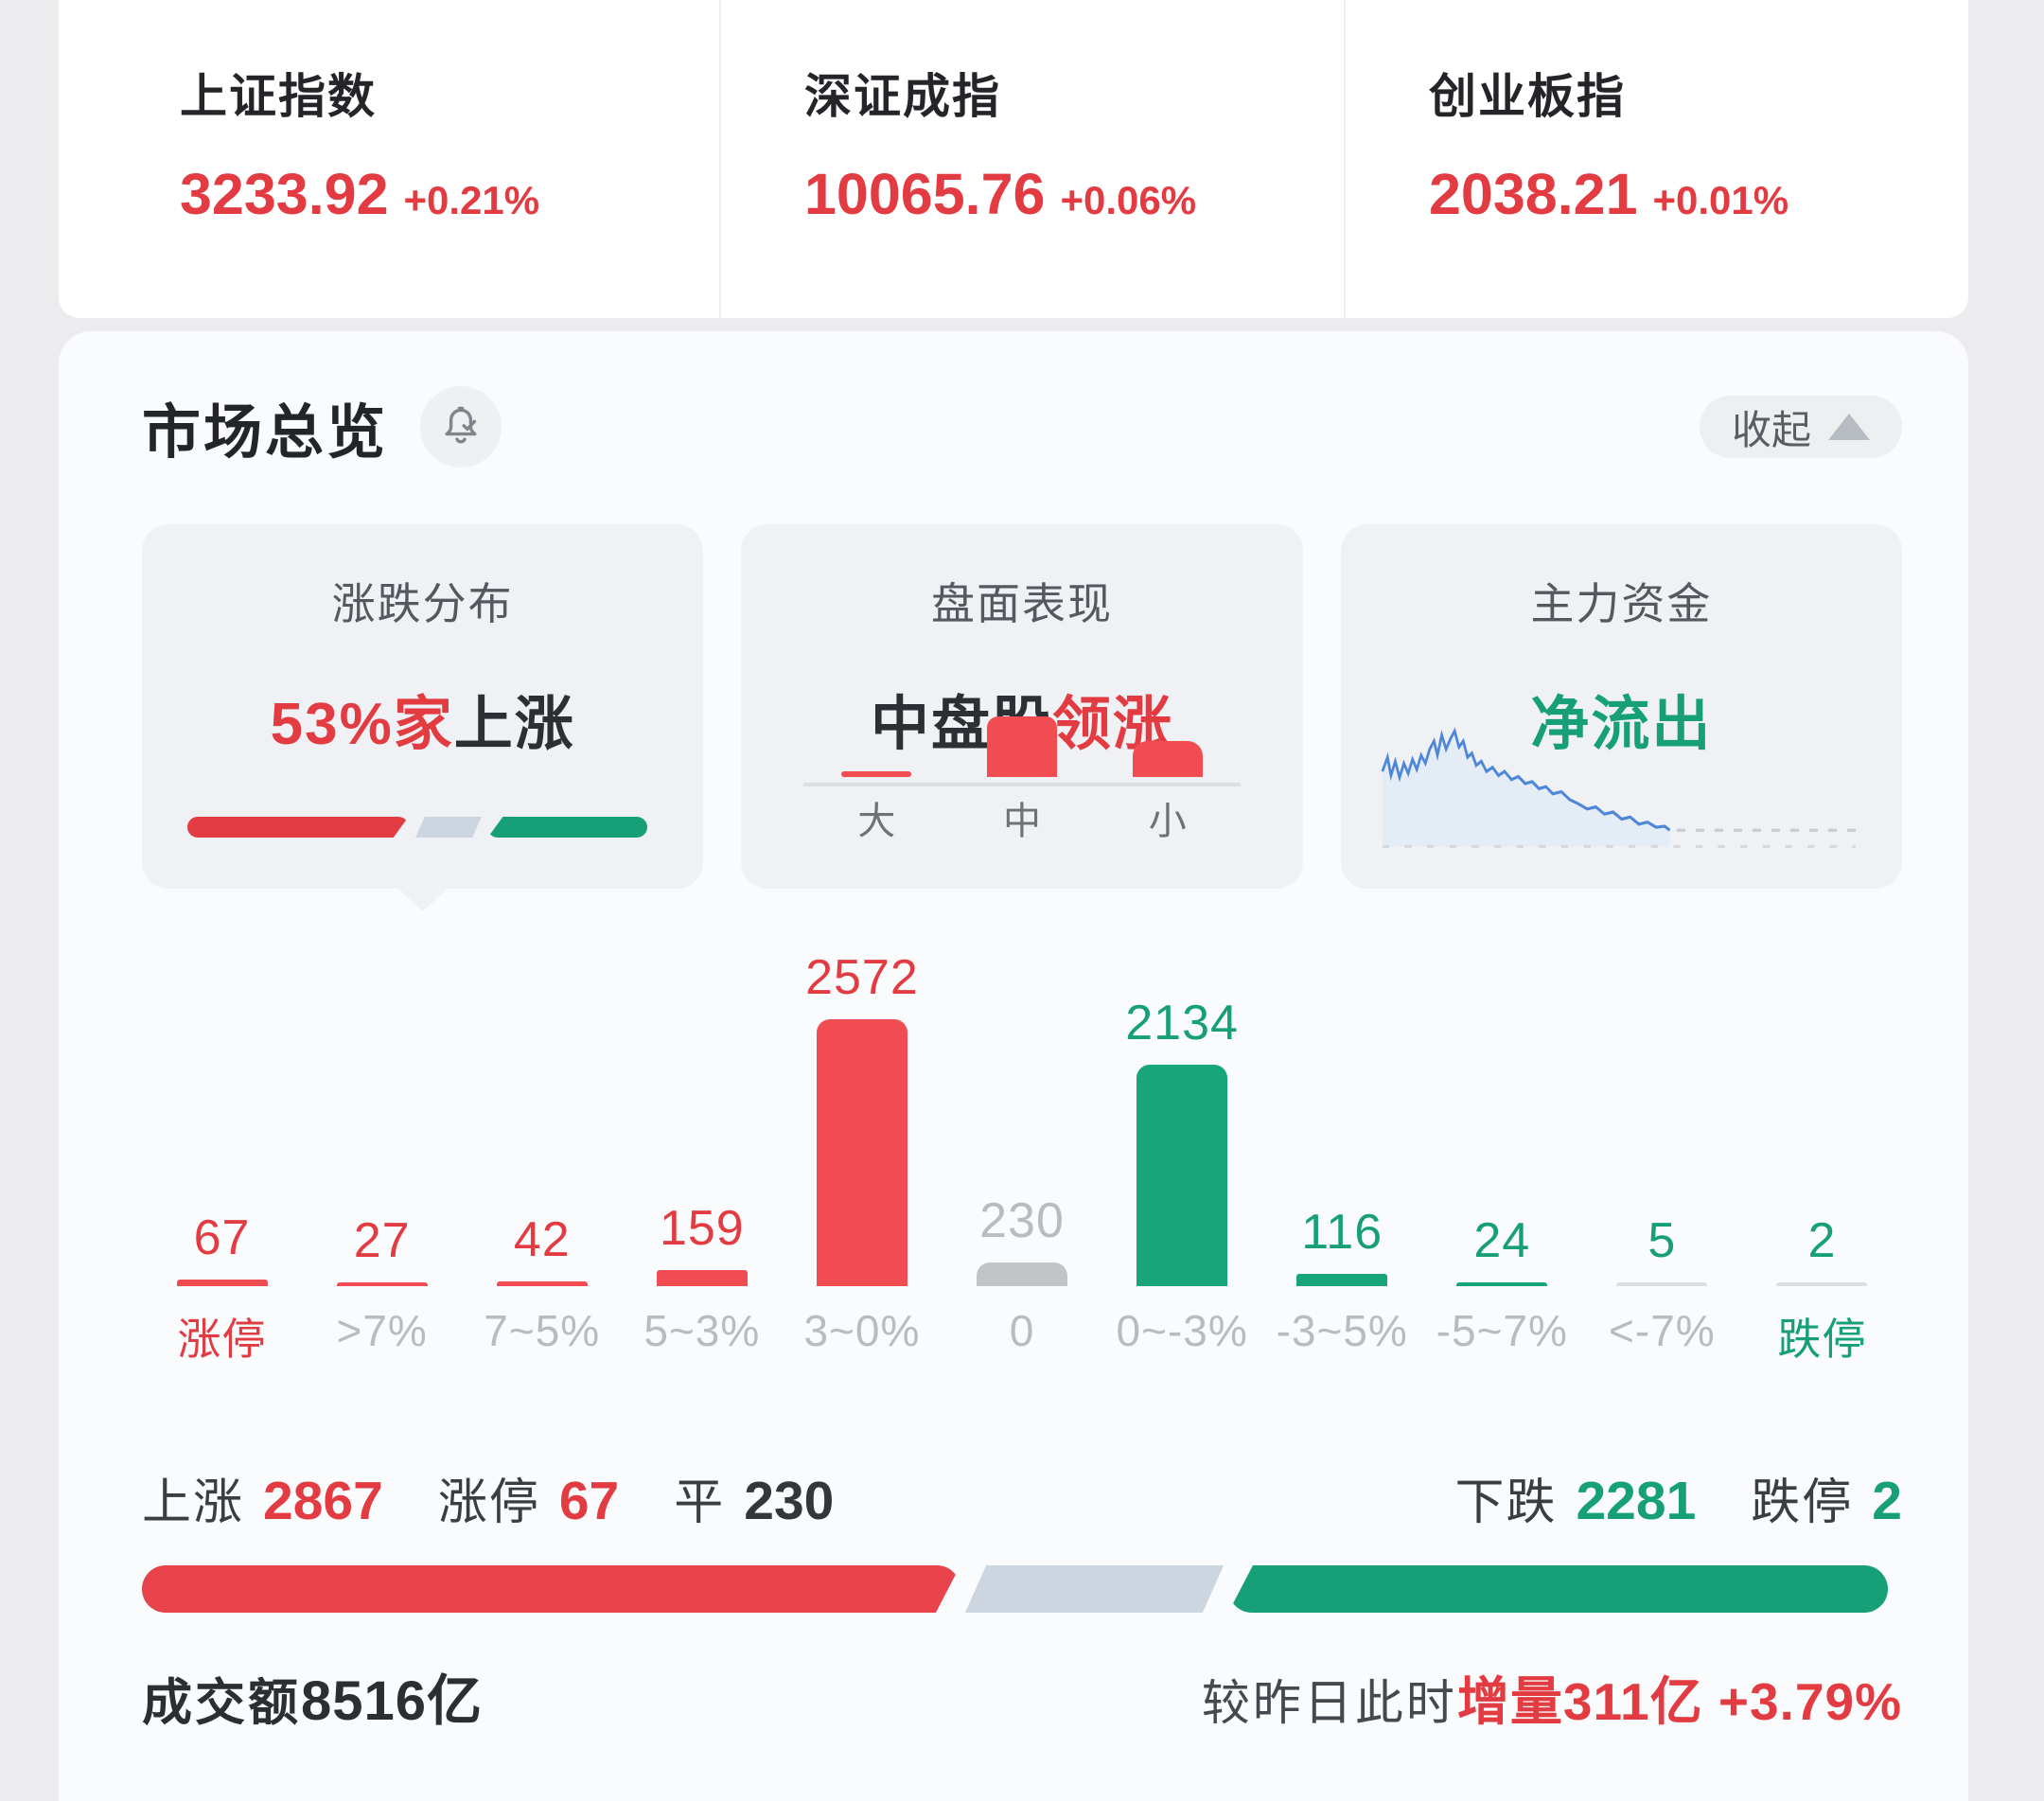 The height and width of the screenshot is (1801, 2044). I want to click on label-large-cap: 大, so click(876, 821).